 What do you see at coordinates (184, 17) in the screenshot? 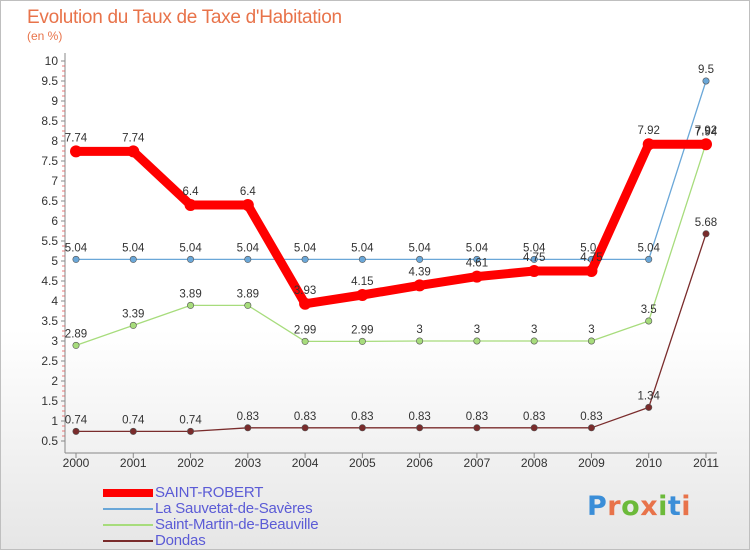
I see `chart-title: Evolution du Taux de Taxe d'Habitation` at bounding box center [184, 17].